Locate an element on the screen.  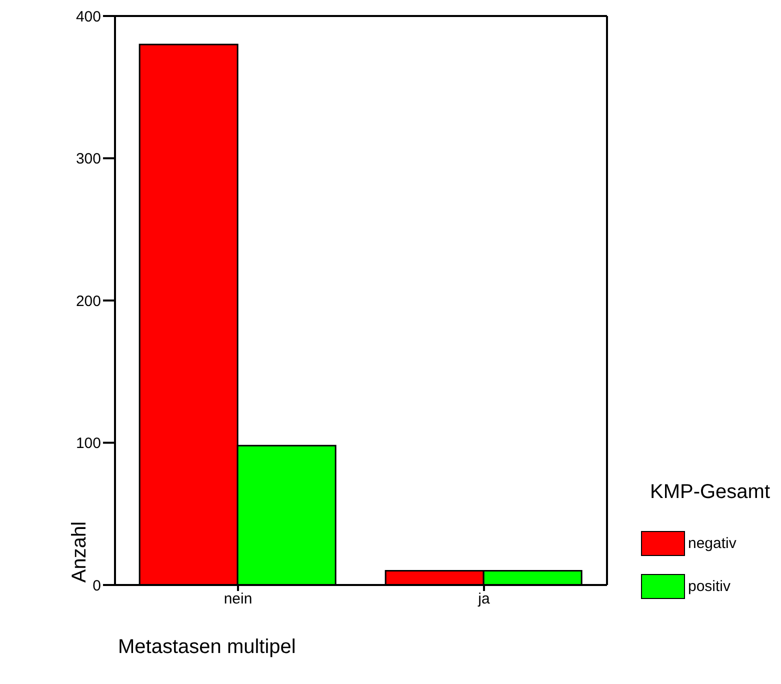
y-tick-label: 200 is located at coordinates (88, 301).